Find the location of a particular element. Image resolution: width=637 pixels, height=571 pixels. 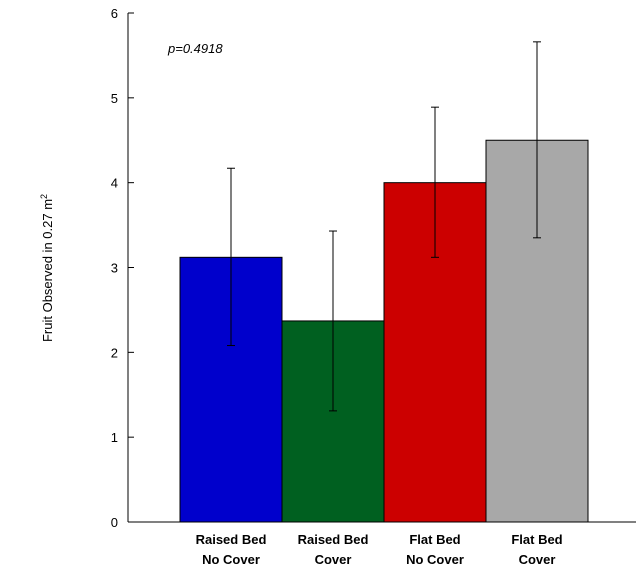

y-tick-label: 3 is located at coordinates (114, 268).